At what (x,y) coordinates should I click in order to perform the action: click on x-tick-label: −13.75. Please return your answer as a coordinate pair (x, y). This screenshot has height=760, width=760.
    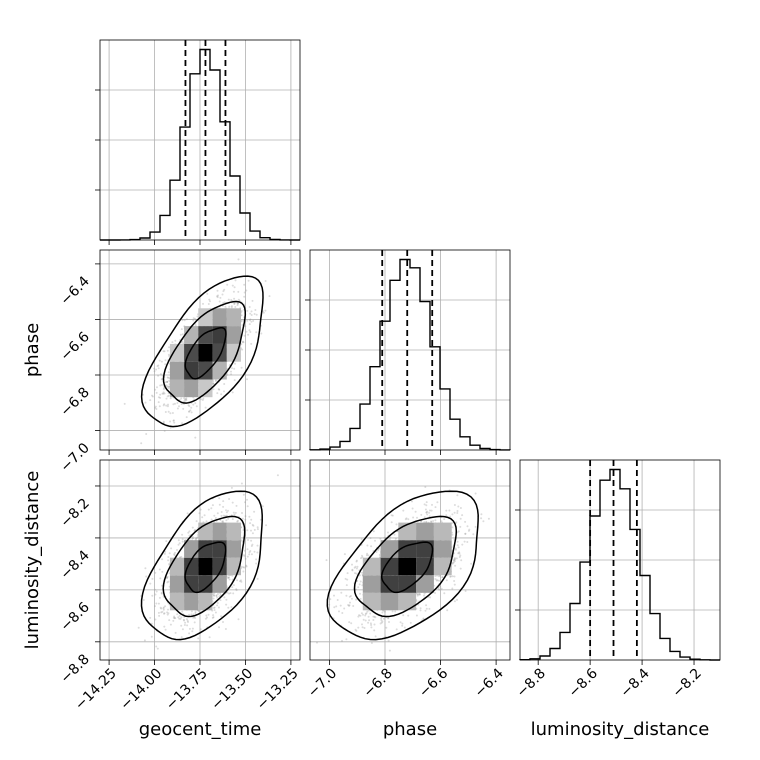
    Looking at the image, I should click on (187, 690).